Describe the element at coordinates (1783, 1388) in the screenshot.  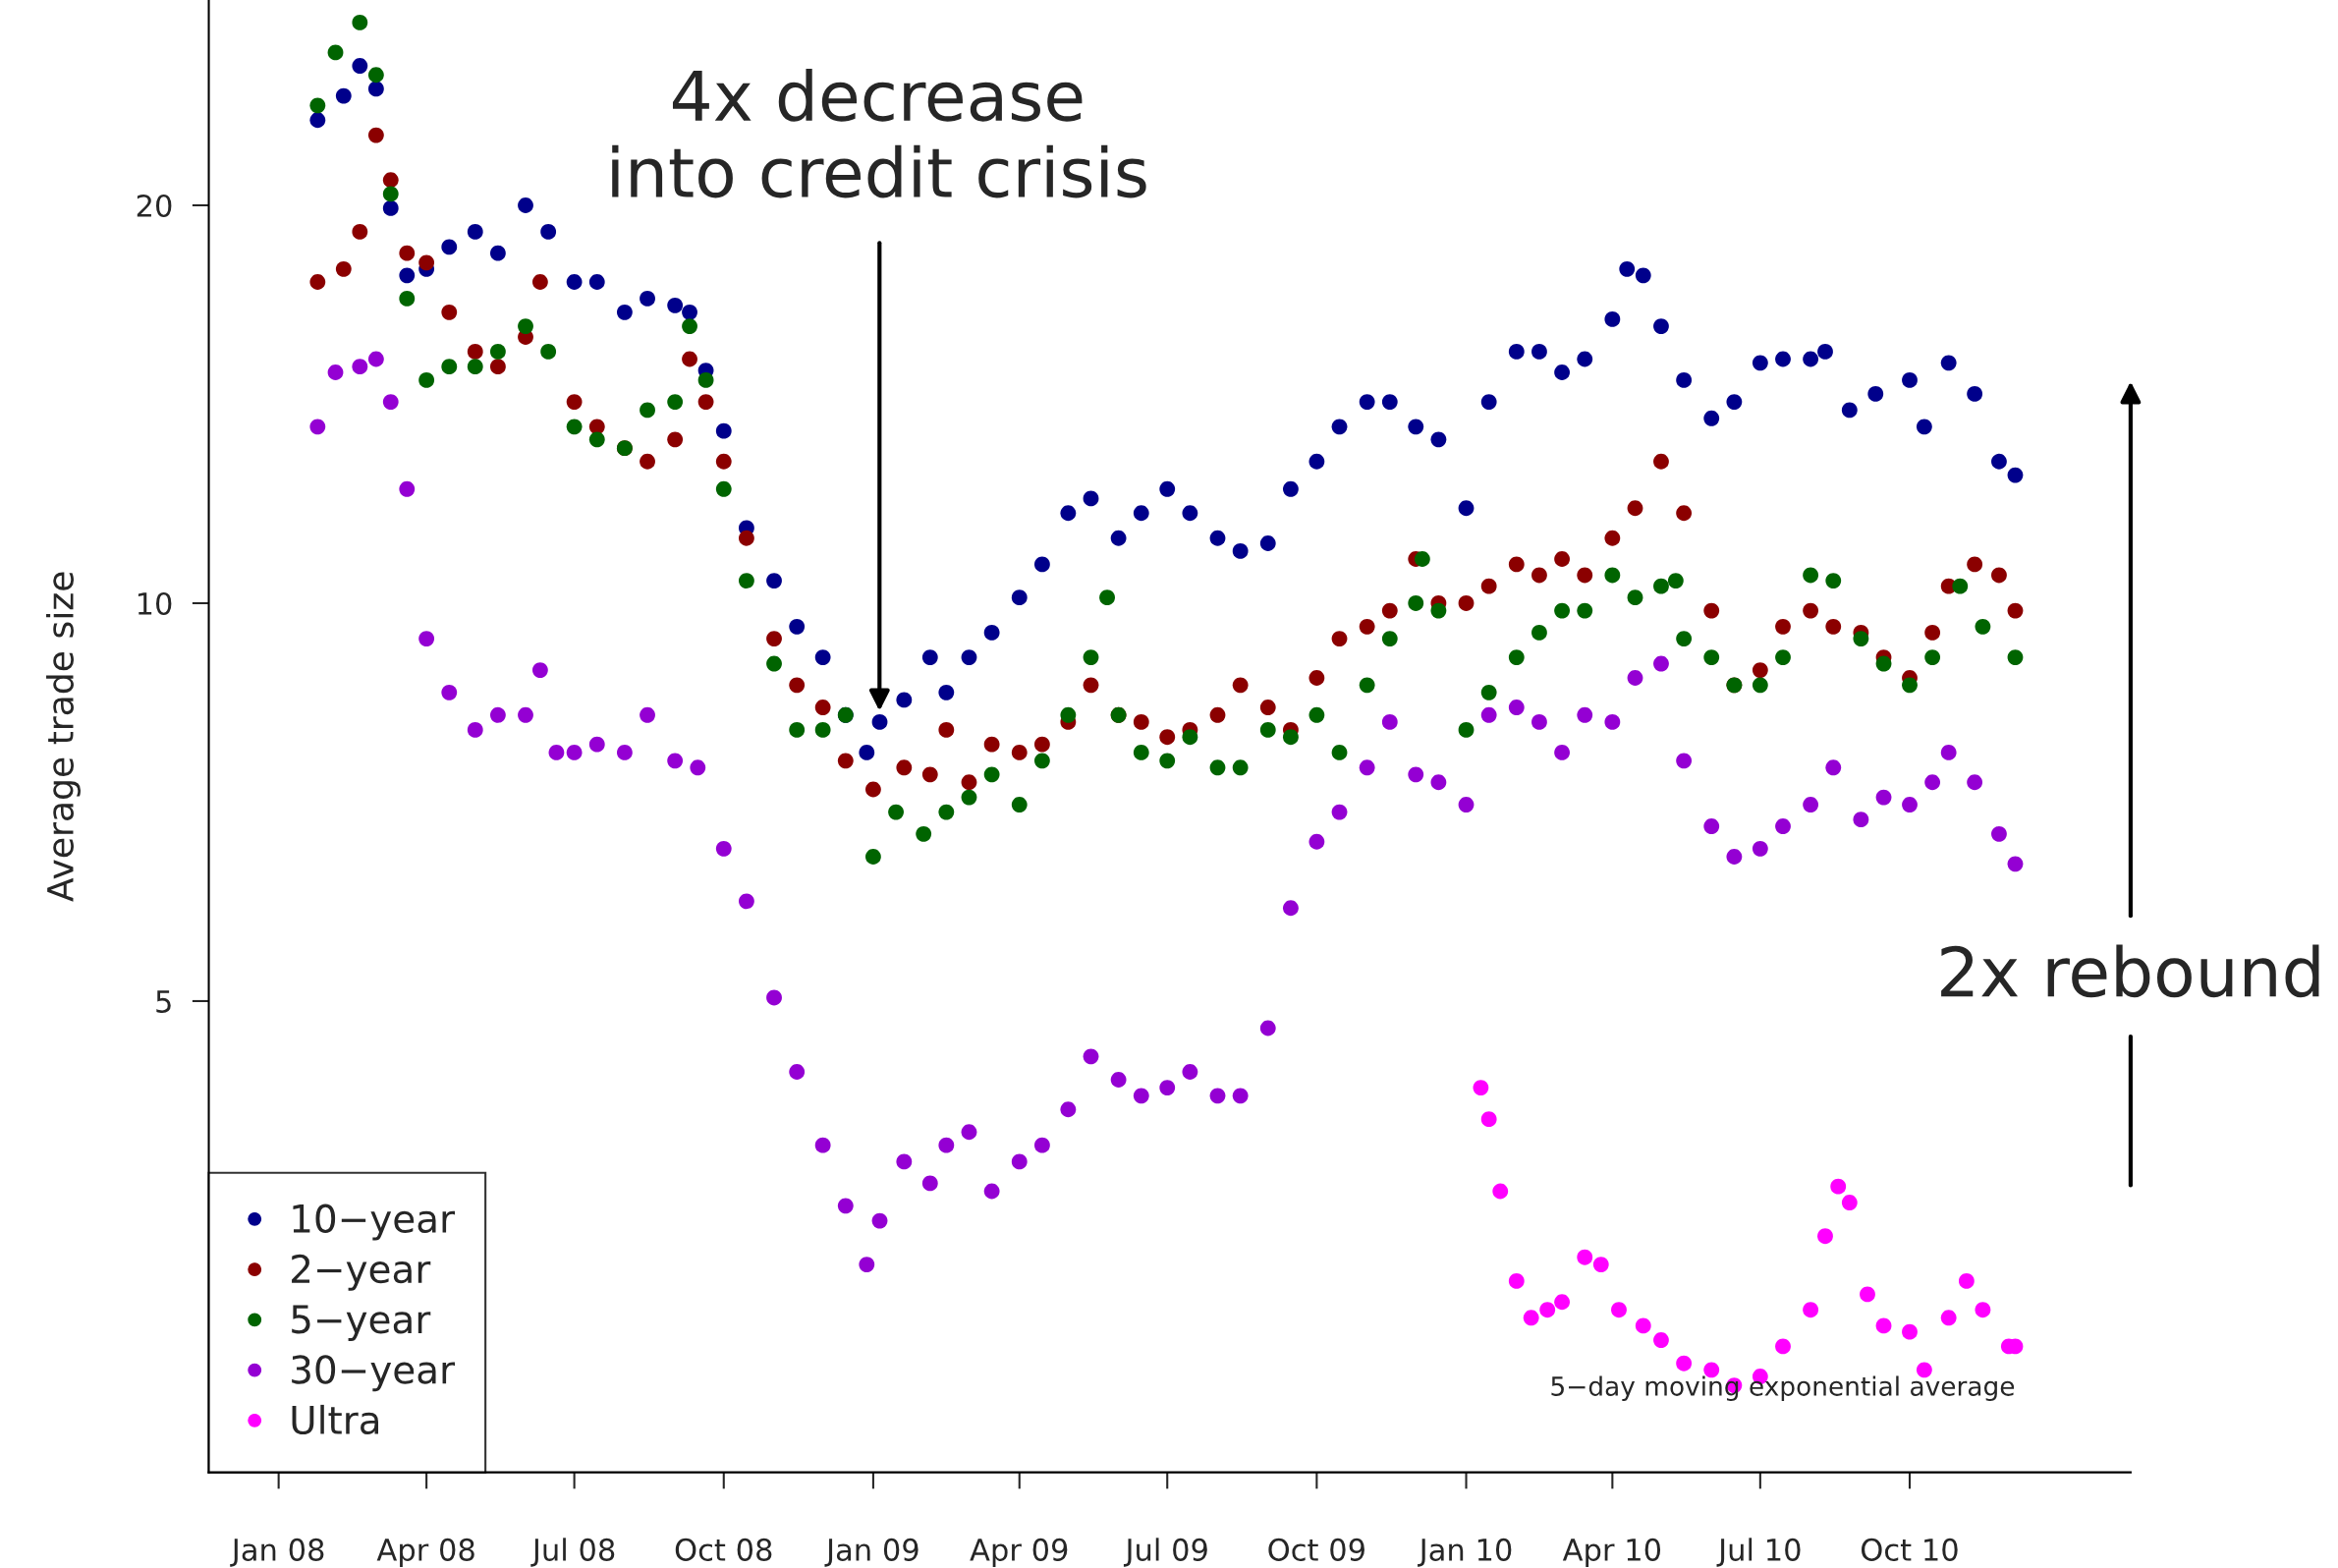
I see `annotation: 5−day moving exponential average` at that location.